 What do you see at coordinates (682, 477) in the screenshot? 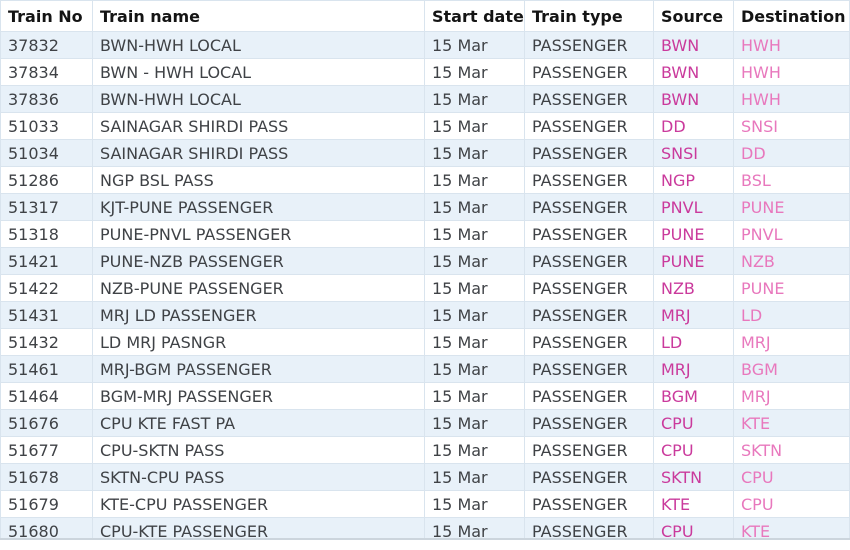
I see `source-link: SKTN` at bounding box center [682, 477].